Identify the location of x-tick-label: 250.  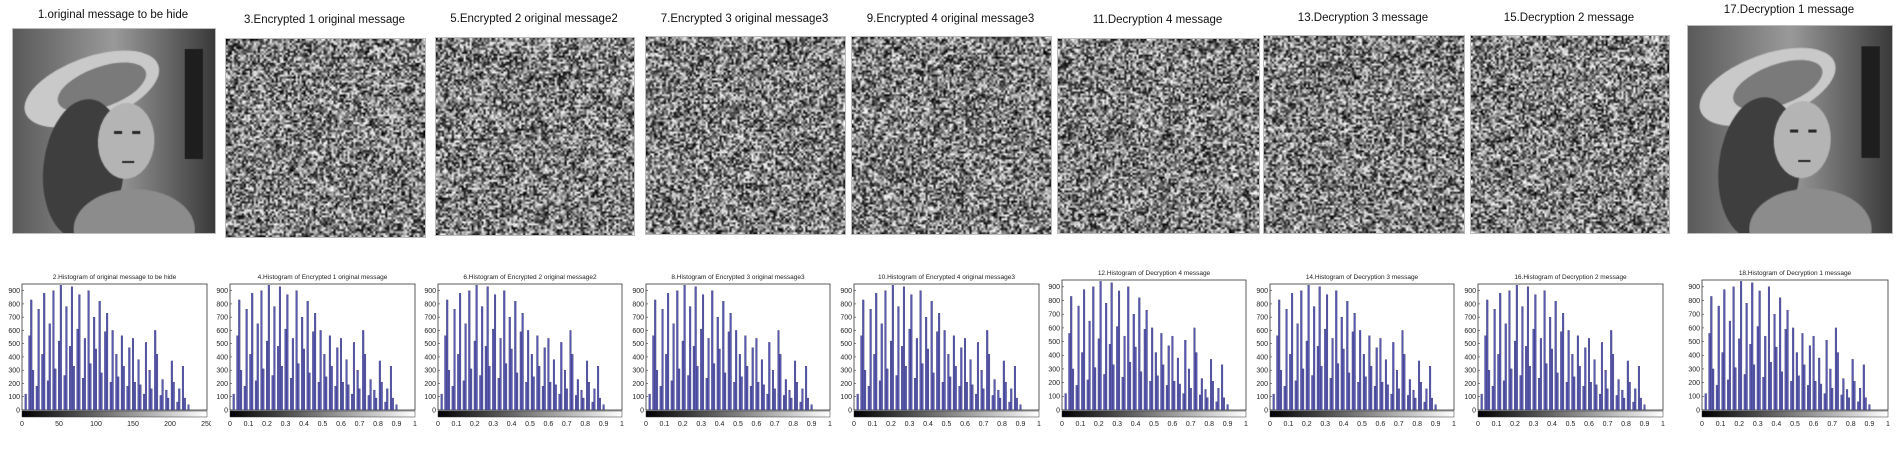
(206, 424).